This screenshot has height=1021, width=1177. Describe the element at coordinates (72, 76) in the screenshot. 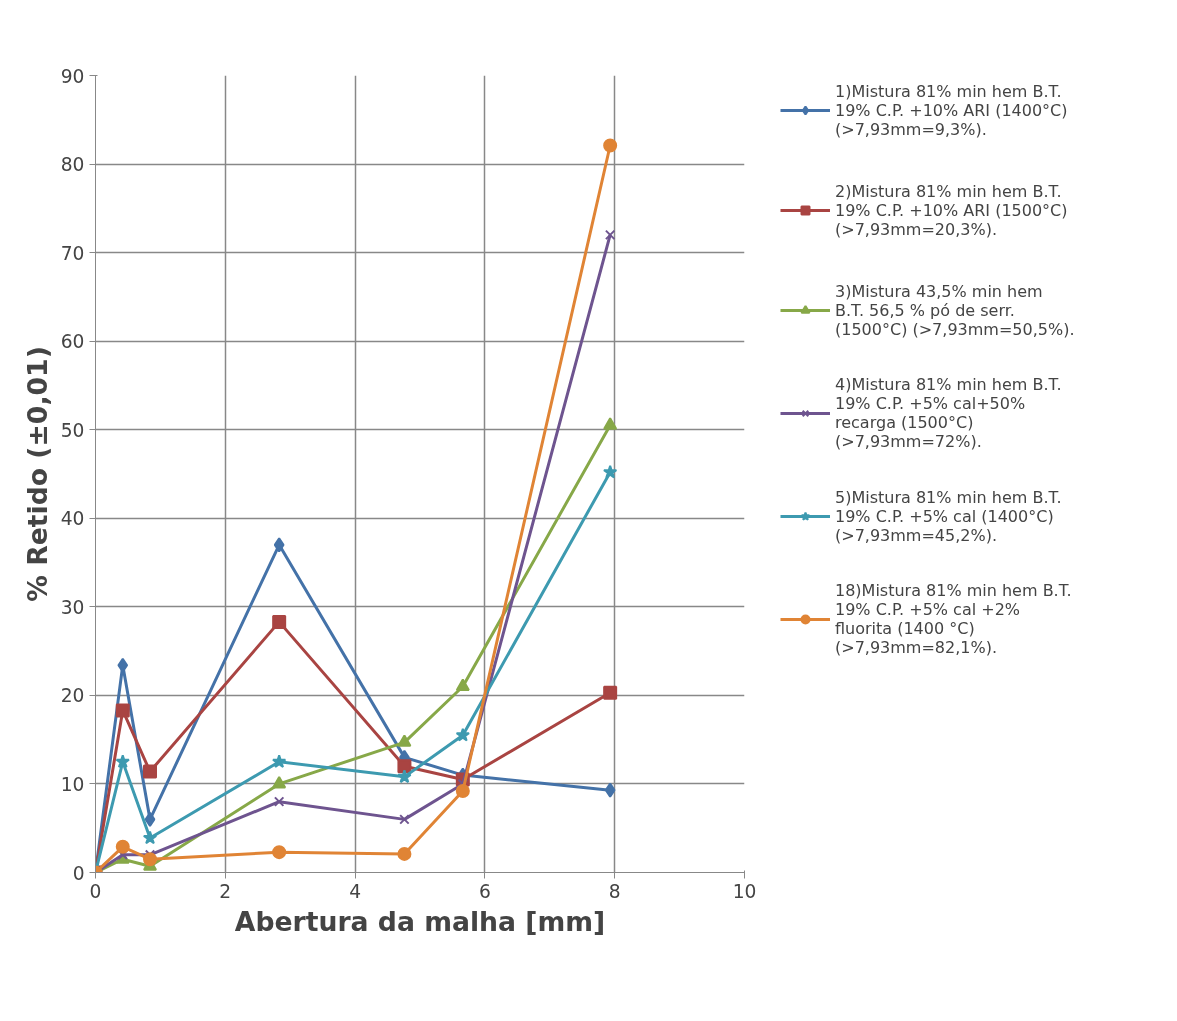

I see `y-tick-label: 90` at that location.